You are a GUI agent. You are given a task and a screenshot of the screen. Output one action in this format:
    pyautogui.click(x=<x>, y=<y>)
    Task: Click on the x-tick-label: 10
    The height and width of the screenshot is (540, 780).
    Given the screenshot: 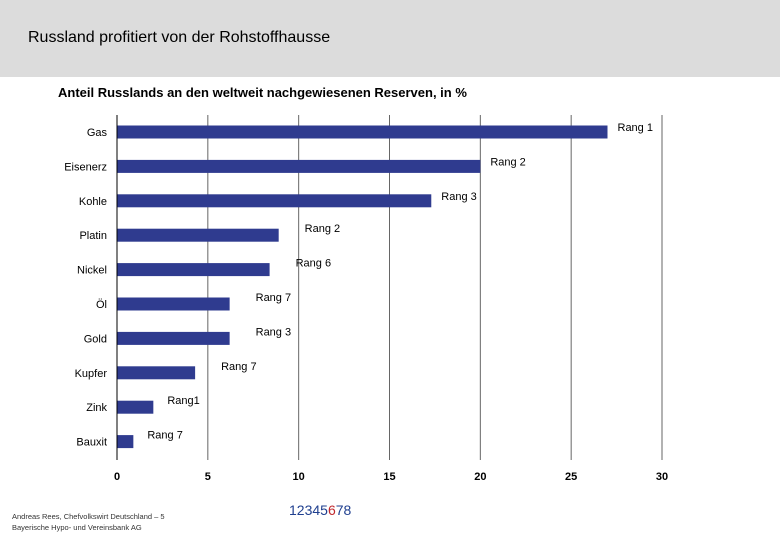 What is the action you would take?
    pyautogui.click(x=299, y=477)
    